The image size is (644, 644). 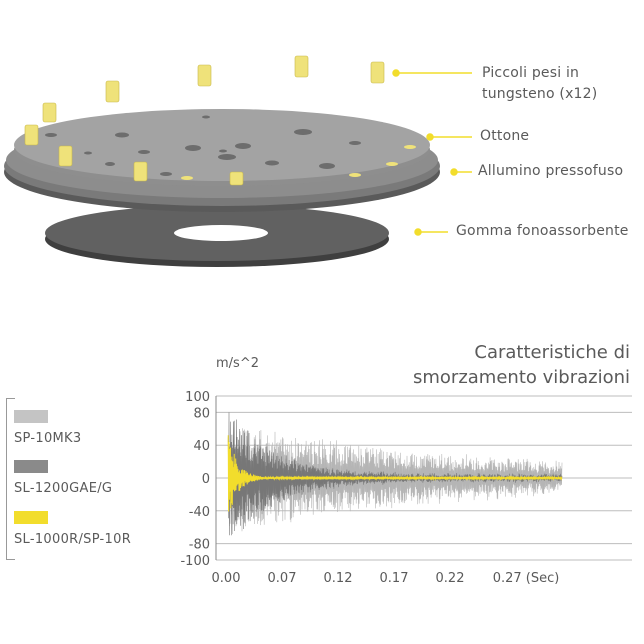 What do you see at coordinates (206, 479) in the screenshot?
I see `y-tick-label: 0` at bounding box center [206, 479].